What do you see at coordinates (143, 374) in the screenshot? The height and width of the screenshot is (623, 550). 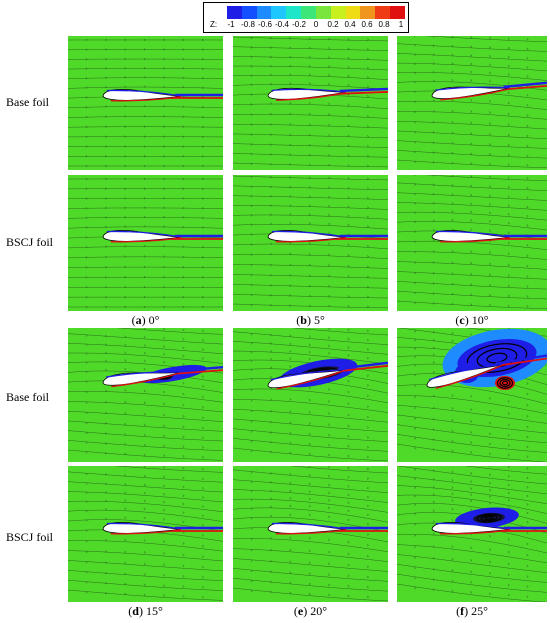 I see `upper-shear-layer` at bounding box center [143, 374].